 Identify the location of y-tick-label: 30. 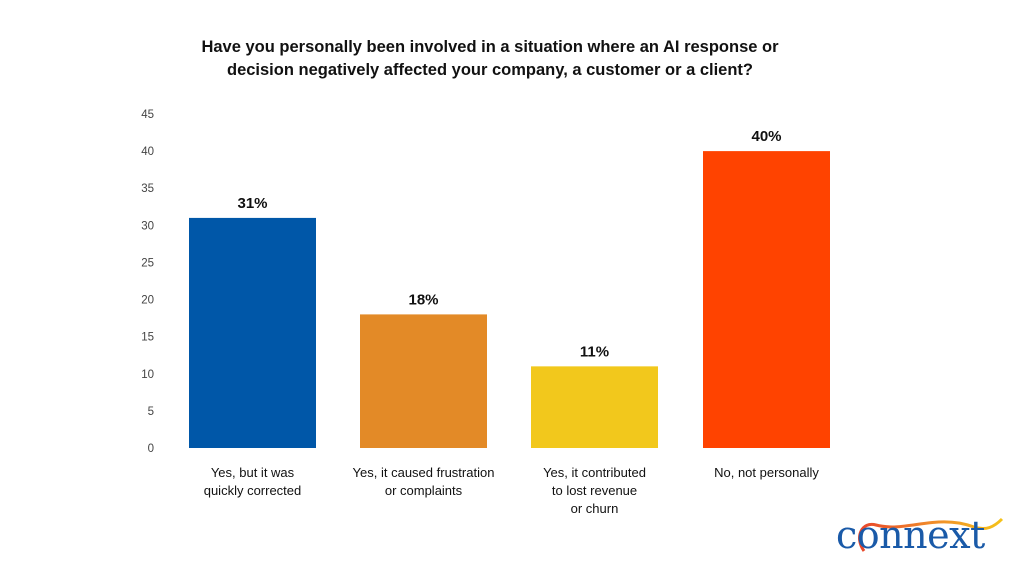
(147, 226).